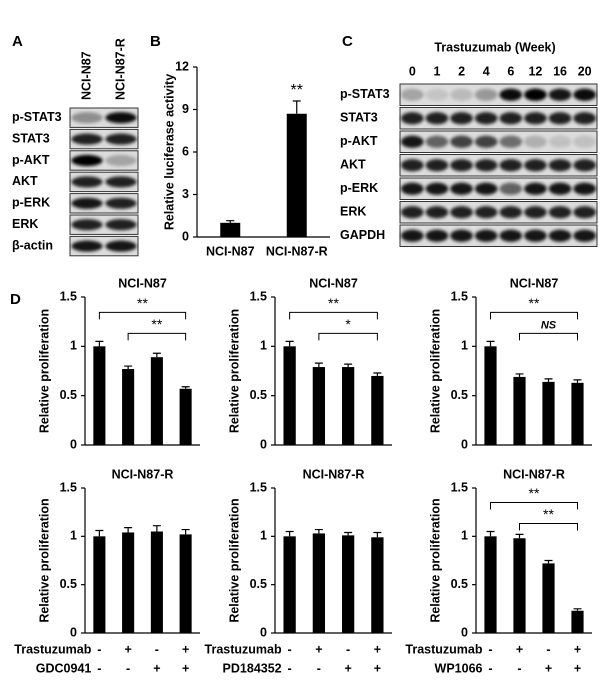 Image resolution: width=600 pixels, height=690 pixels. Describe the element at coordinates (534, 283) in the screenshot. I see `chart-title: NCI-N87` at that location.